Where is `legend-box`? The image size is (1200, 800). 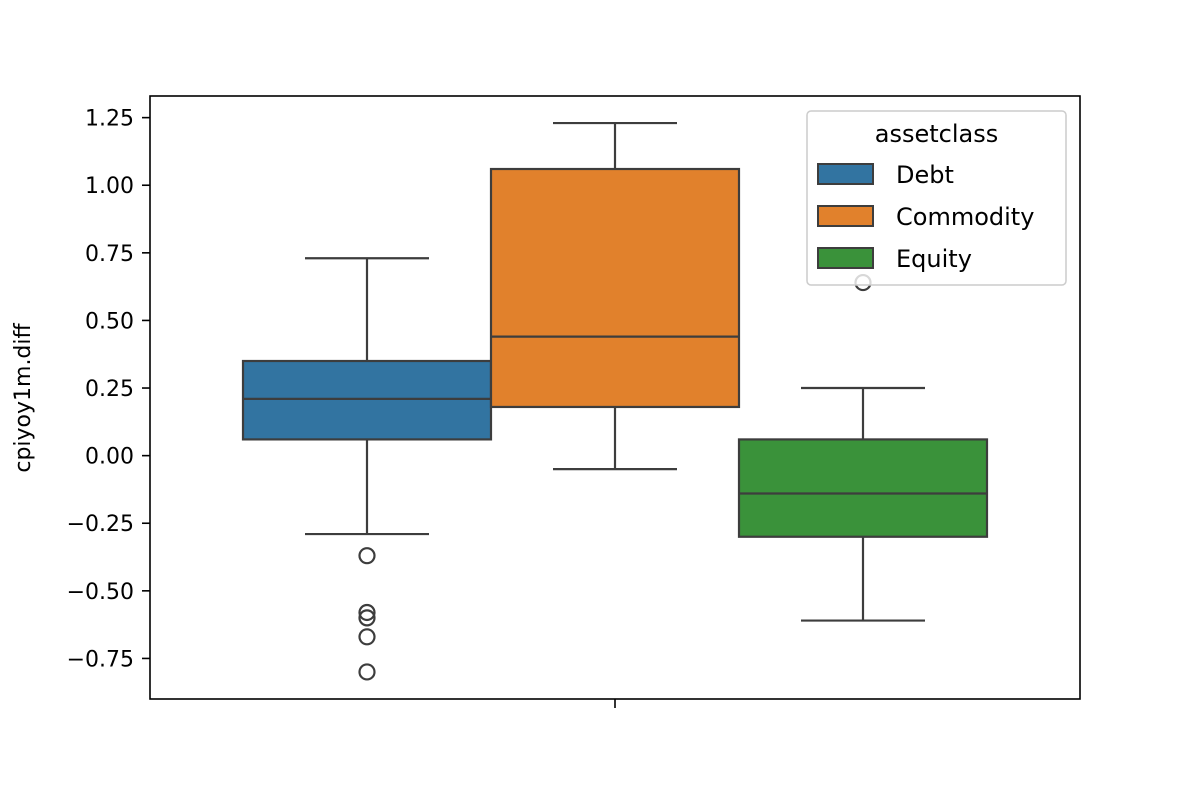
legend-box is located at coordinates (936, 198).